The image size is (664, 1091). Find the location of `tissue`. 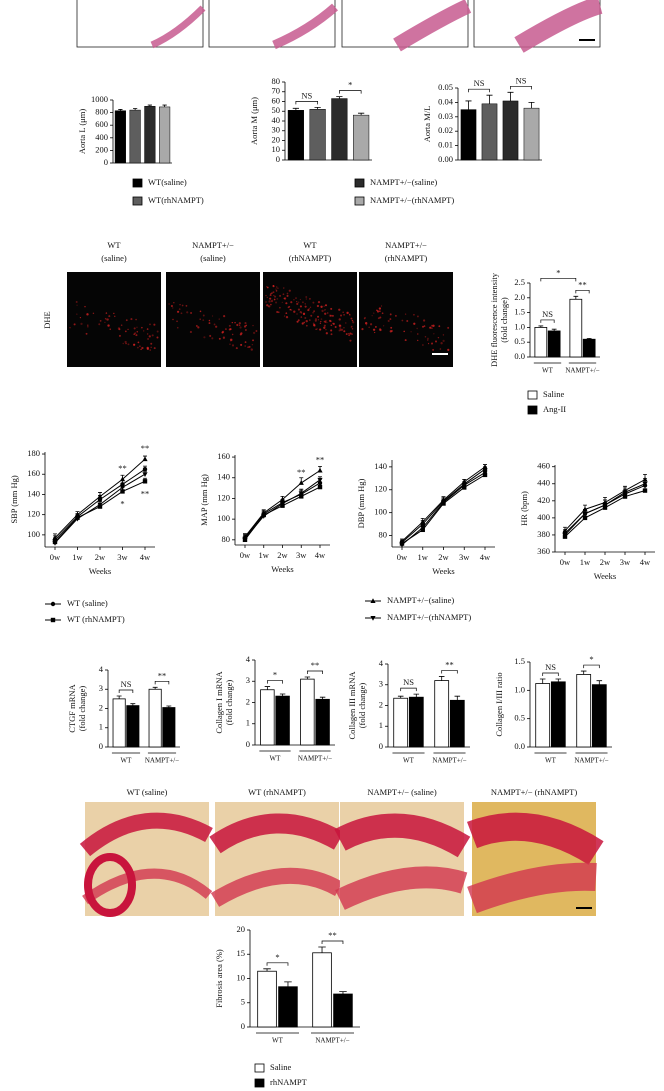

tissue is located at coordinates (558, 26).